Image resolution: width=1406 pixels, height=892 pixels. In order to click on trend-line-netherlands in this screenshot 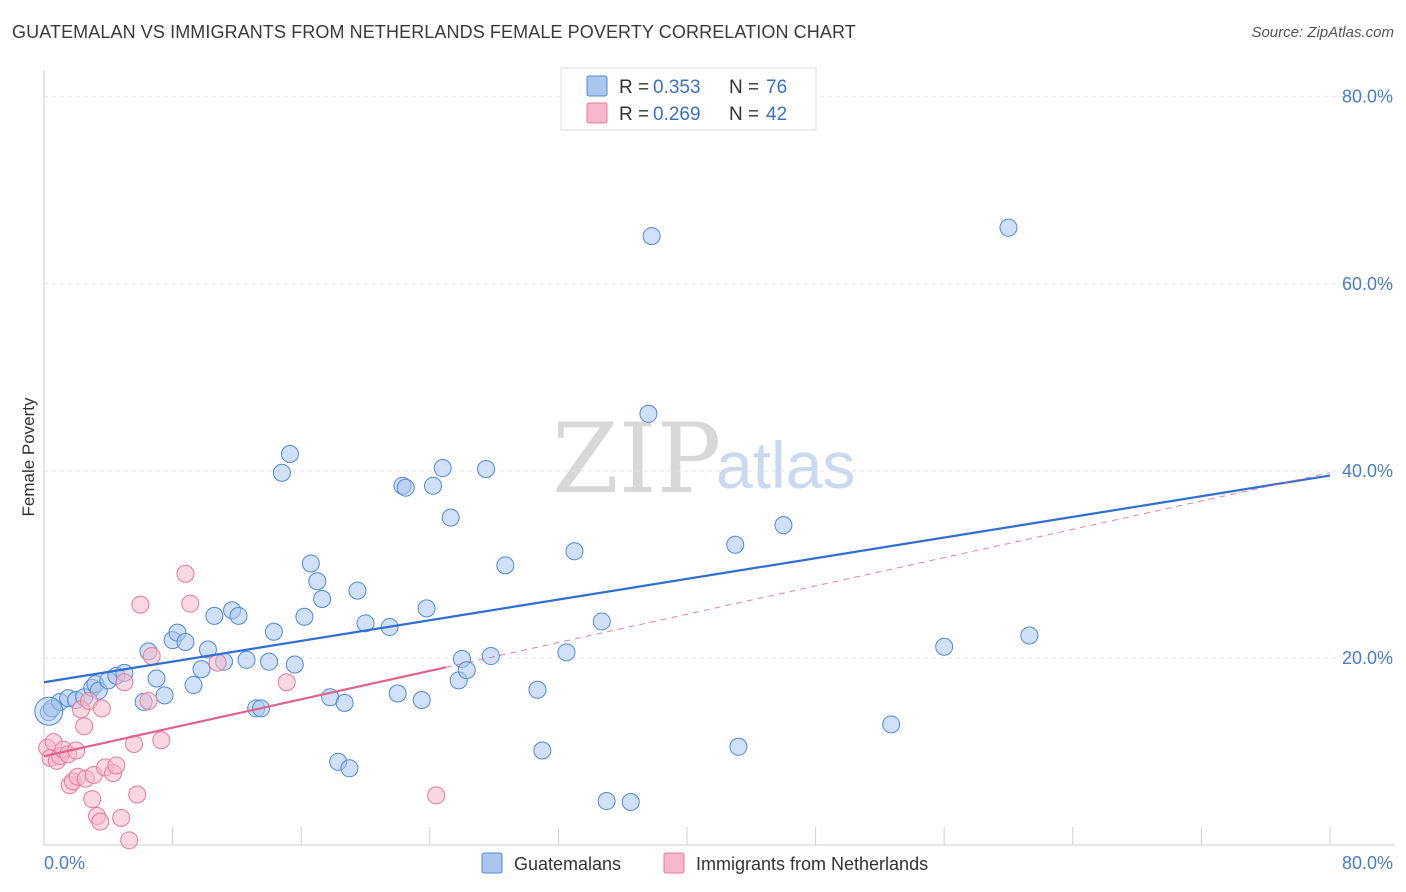, I will do `click(245, 712)`.